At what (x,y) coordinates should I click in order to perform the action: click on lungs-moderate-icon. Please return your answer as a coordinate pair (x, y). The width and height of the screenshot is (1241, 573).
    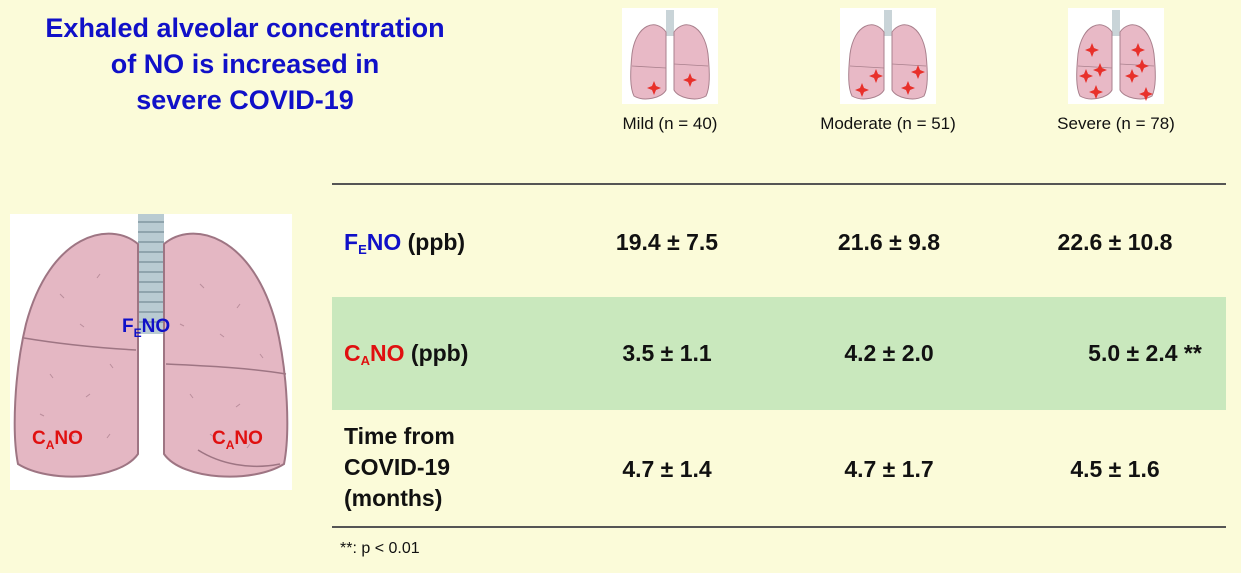
    Looking at the image, I should click on (888, 56).